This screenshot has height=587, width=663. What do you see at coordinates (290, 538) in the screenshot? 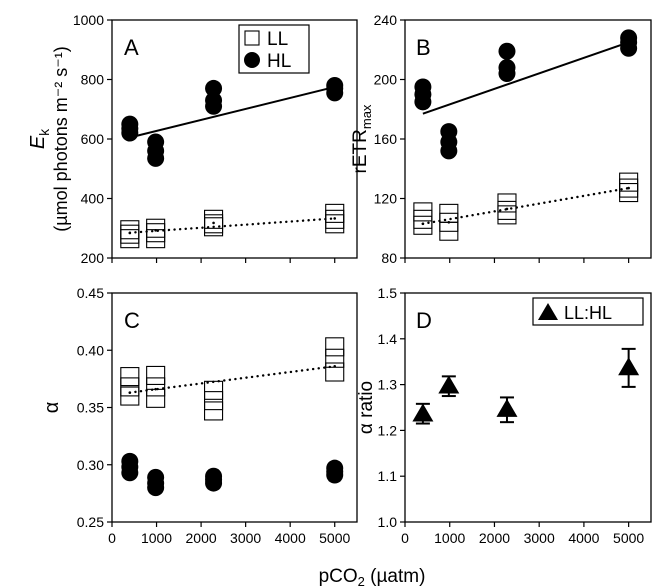
I see `panel-c-x-tick-label: 4000` at bounding box center [290, 538].